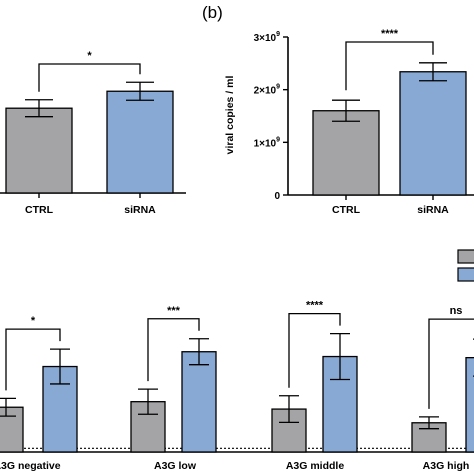 The width and height of the screenshot is (474, 474). What do you see at coordinates (267, 142) in the screenshot?
I see `chart-b-ytick-label-1: 1×10⁹` at bounding box center [267, 142].